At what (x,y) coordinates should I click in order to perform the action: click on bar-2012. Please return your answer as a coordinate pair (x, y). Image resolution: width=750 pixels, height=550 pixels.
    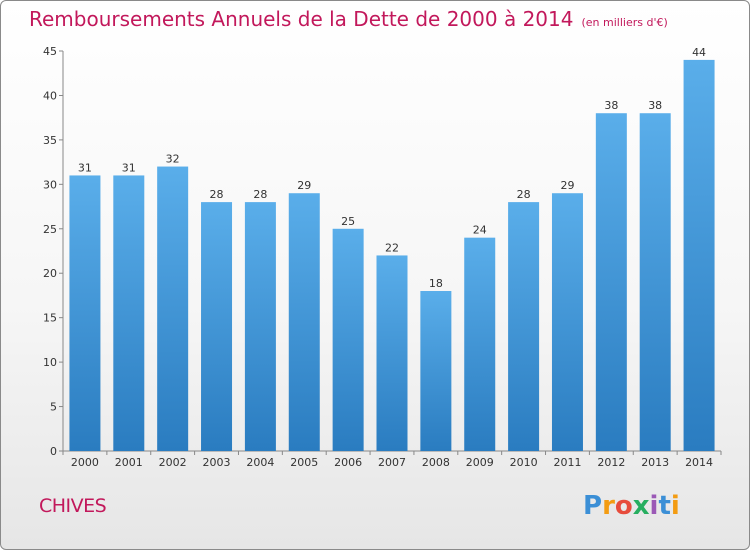
    Looking at the image, I should click on (611, 282).